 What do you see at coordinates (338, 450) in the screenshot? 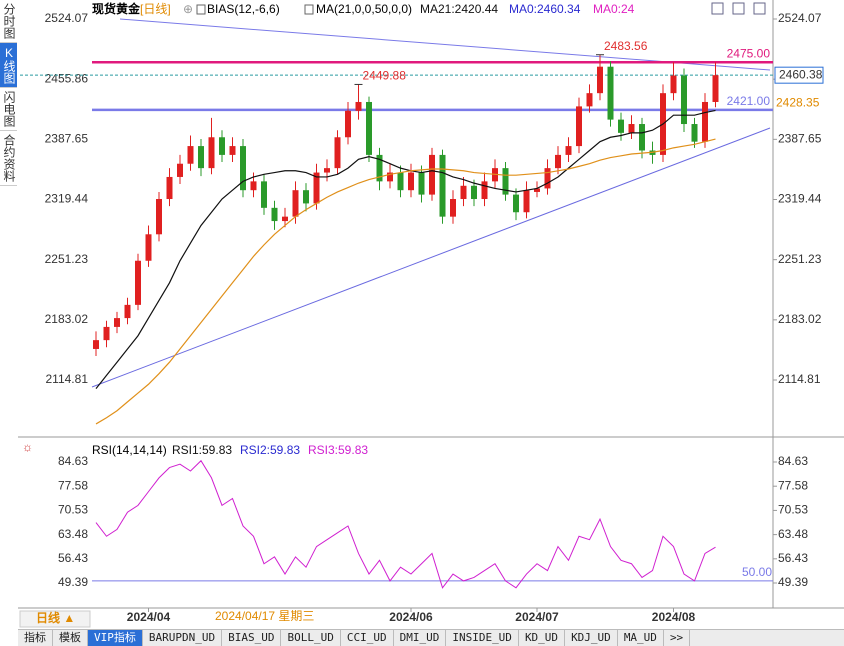
I see `rsi-legend: RSI3:59.83` at bounding box center [338, 450].